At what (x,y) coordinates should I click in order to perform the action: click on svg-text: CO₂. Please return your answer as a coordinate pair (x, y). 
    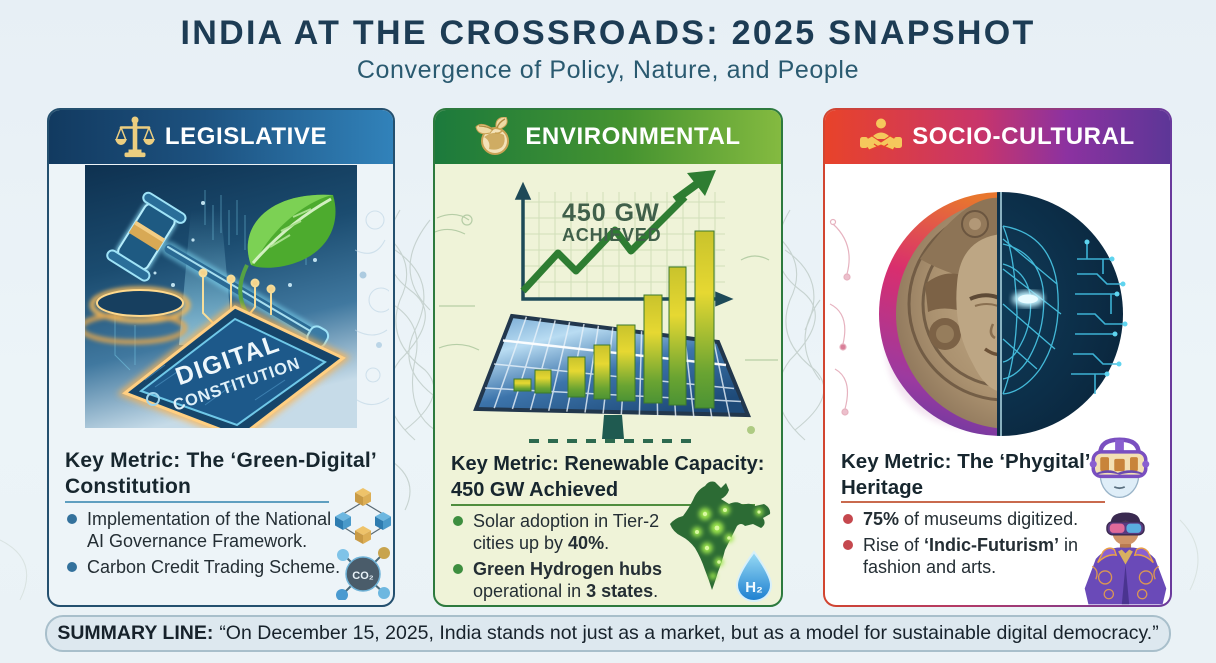
    Looking at the image, I should click on (363, 576).